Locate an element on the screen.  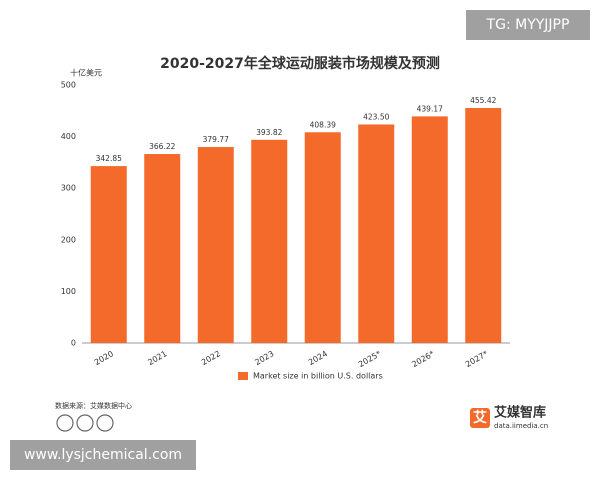
y-tick-label: 500 is located at coordinates (68, 85).